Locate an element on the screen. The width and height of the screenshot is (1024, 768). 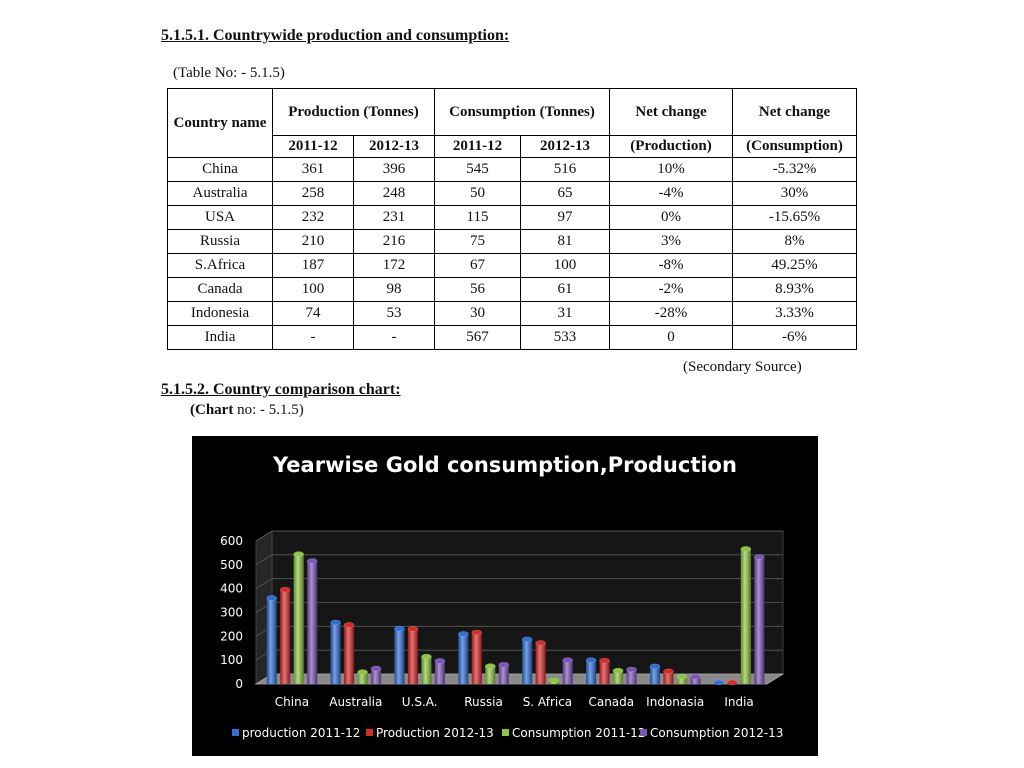
cell-cons-2011: 56 is located at coordinates (477, 289).